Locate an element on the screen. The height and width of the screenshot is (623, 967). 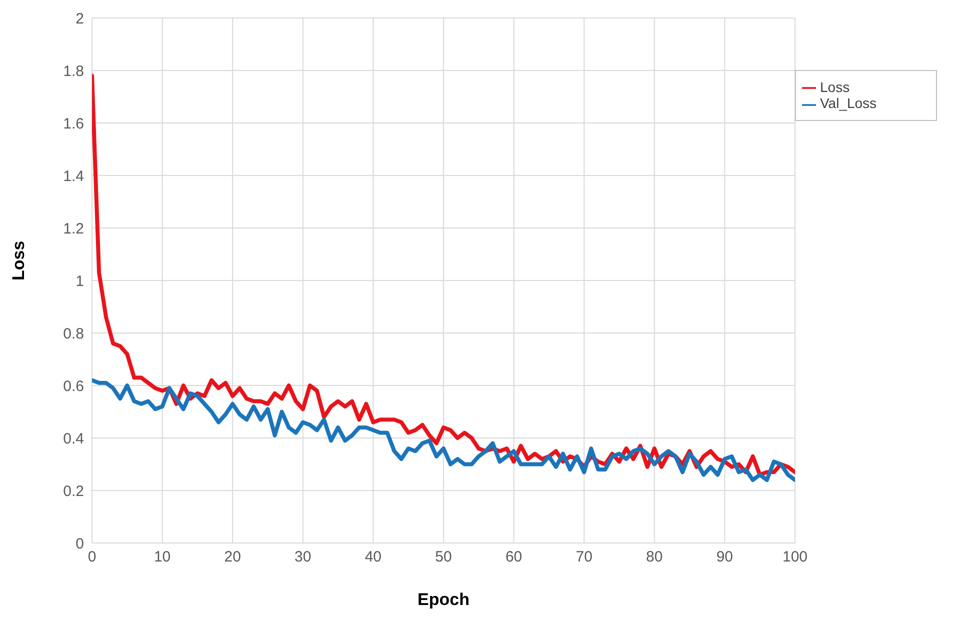
y-tick-label: 0 is located at coordinates (80, 543).